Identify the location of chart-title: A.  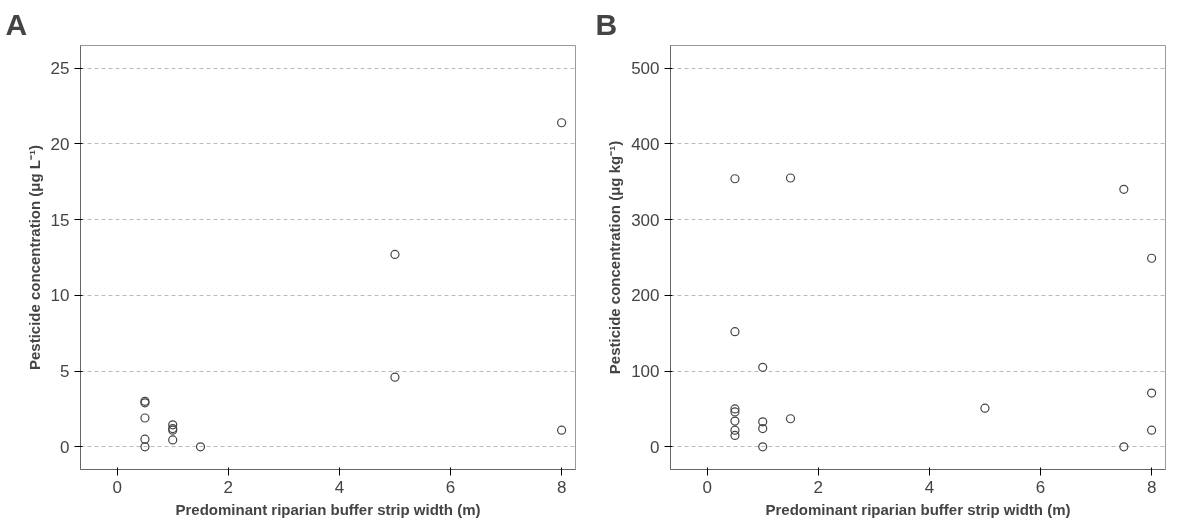
(16, 24).